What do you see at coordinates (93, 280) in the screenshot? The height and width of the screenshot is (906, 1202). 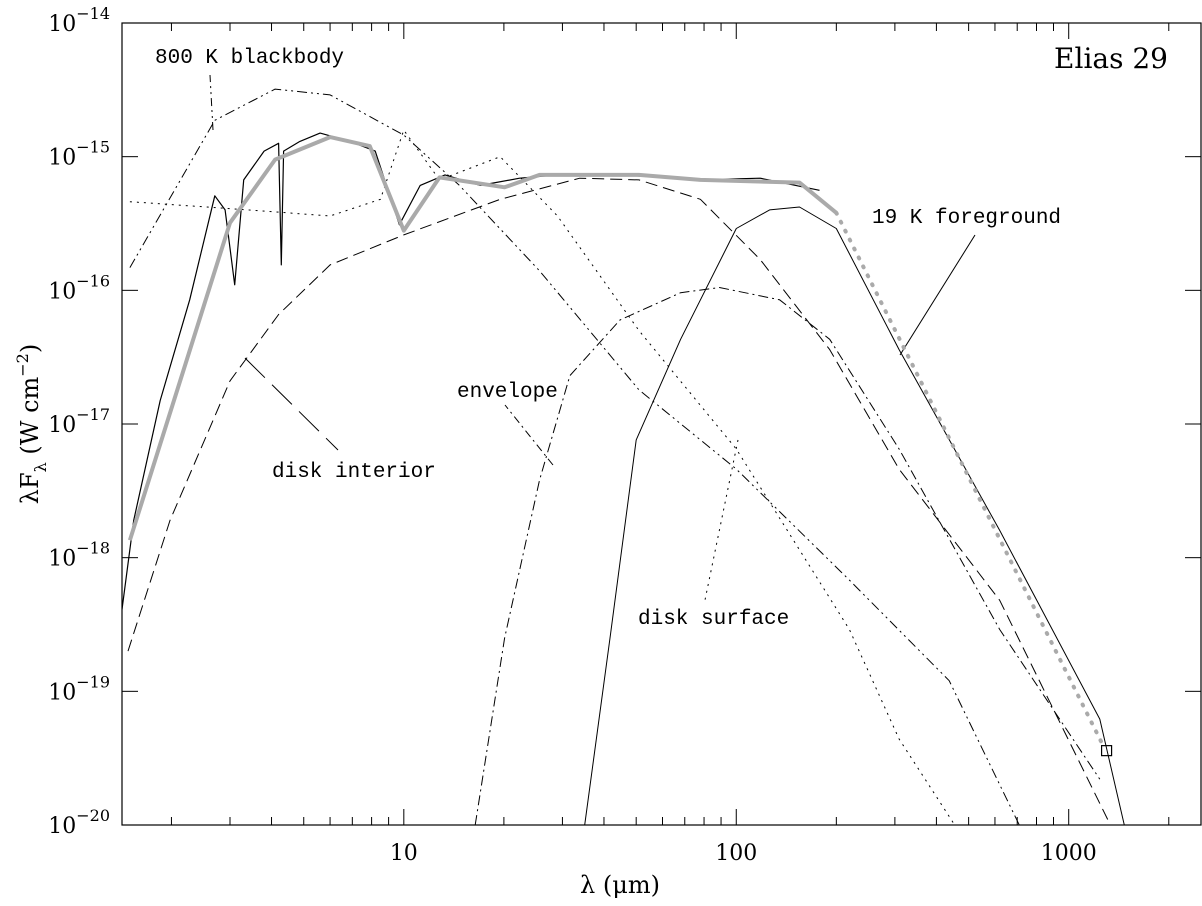 I see `y-tick-exponent: −16` at bounding box center [93, 280].